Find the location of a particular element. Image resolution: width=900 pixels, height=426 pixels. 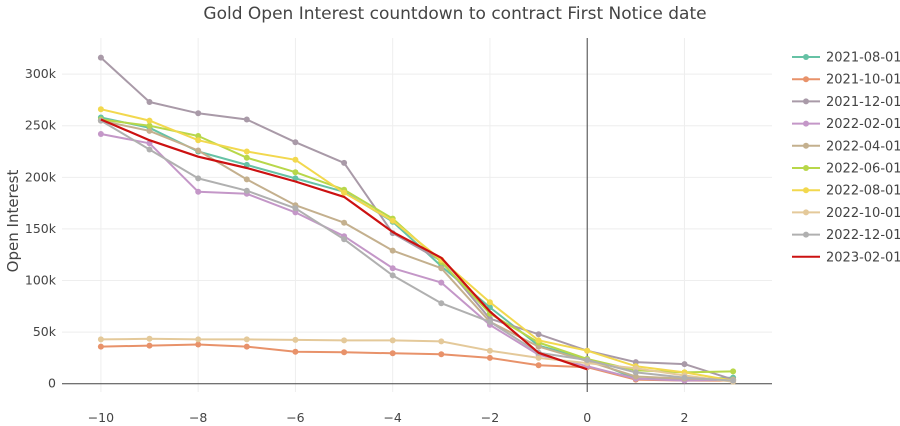

legend-item-2022-10-01: 2022-10-01 is located at coordinates (846, 213).